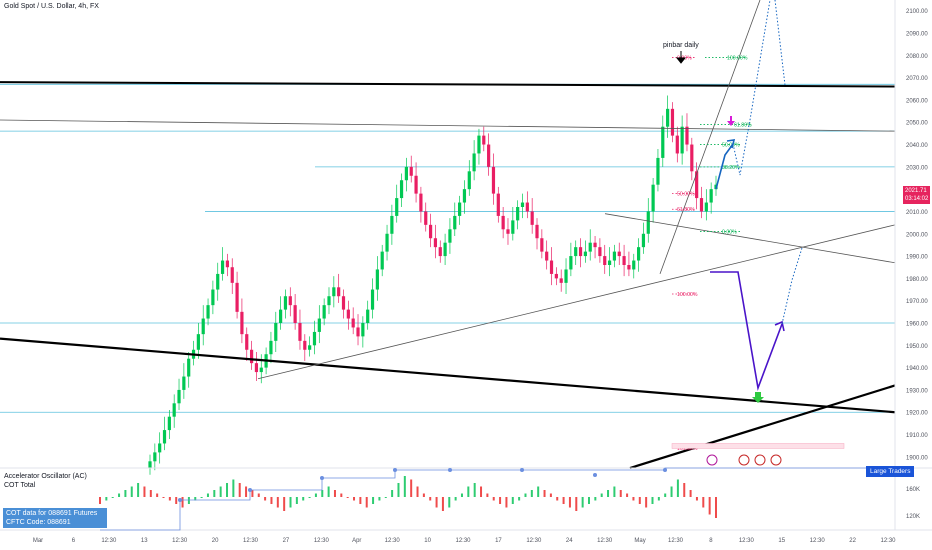 The image size is (932, 550). I want to click on last-price-badge: 2021.71 03:14:02, so click(916, 195).